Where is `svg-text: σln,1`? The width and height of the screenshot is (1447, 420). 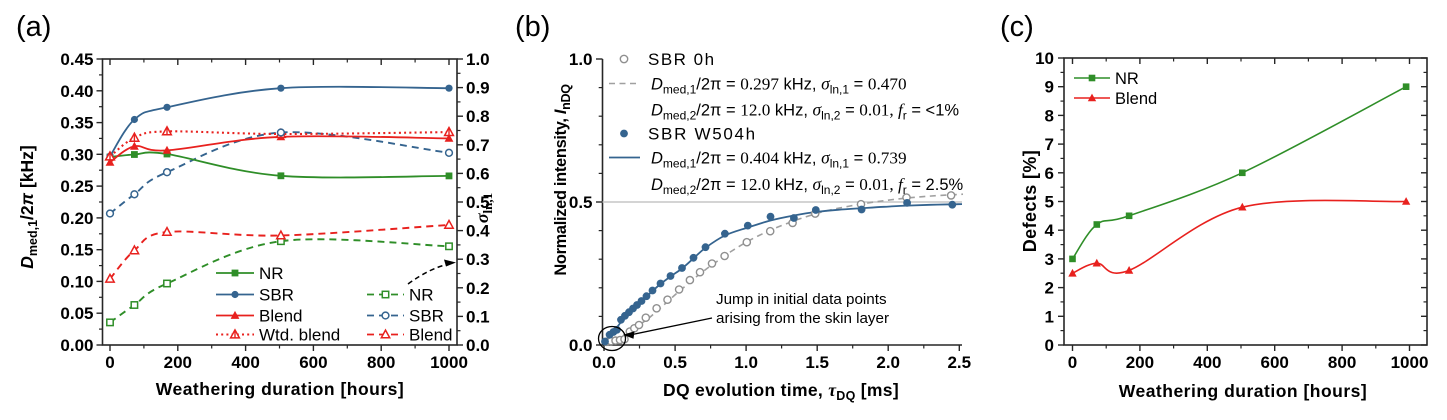 svg-text: σln,1 is located at coordinates (483, 208).